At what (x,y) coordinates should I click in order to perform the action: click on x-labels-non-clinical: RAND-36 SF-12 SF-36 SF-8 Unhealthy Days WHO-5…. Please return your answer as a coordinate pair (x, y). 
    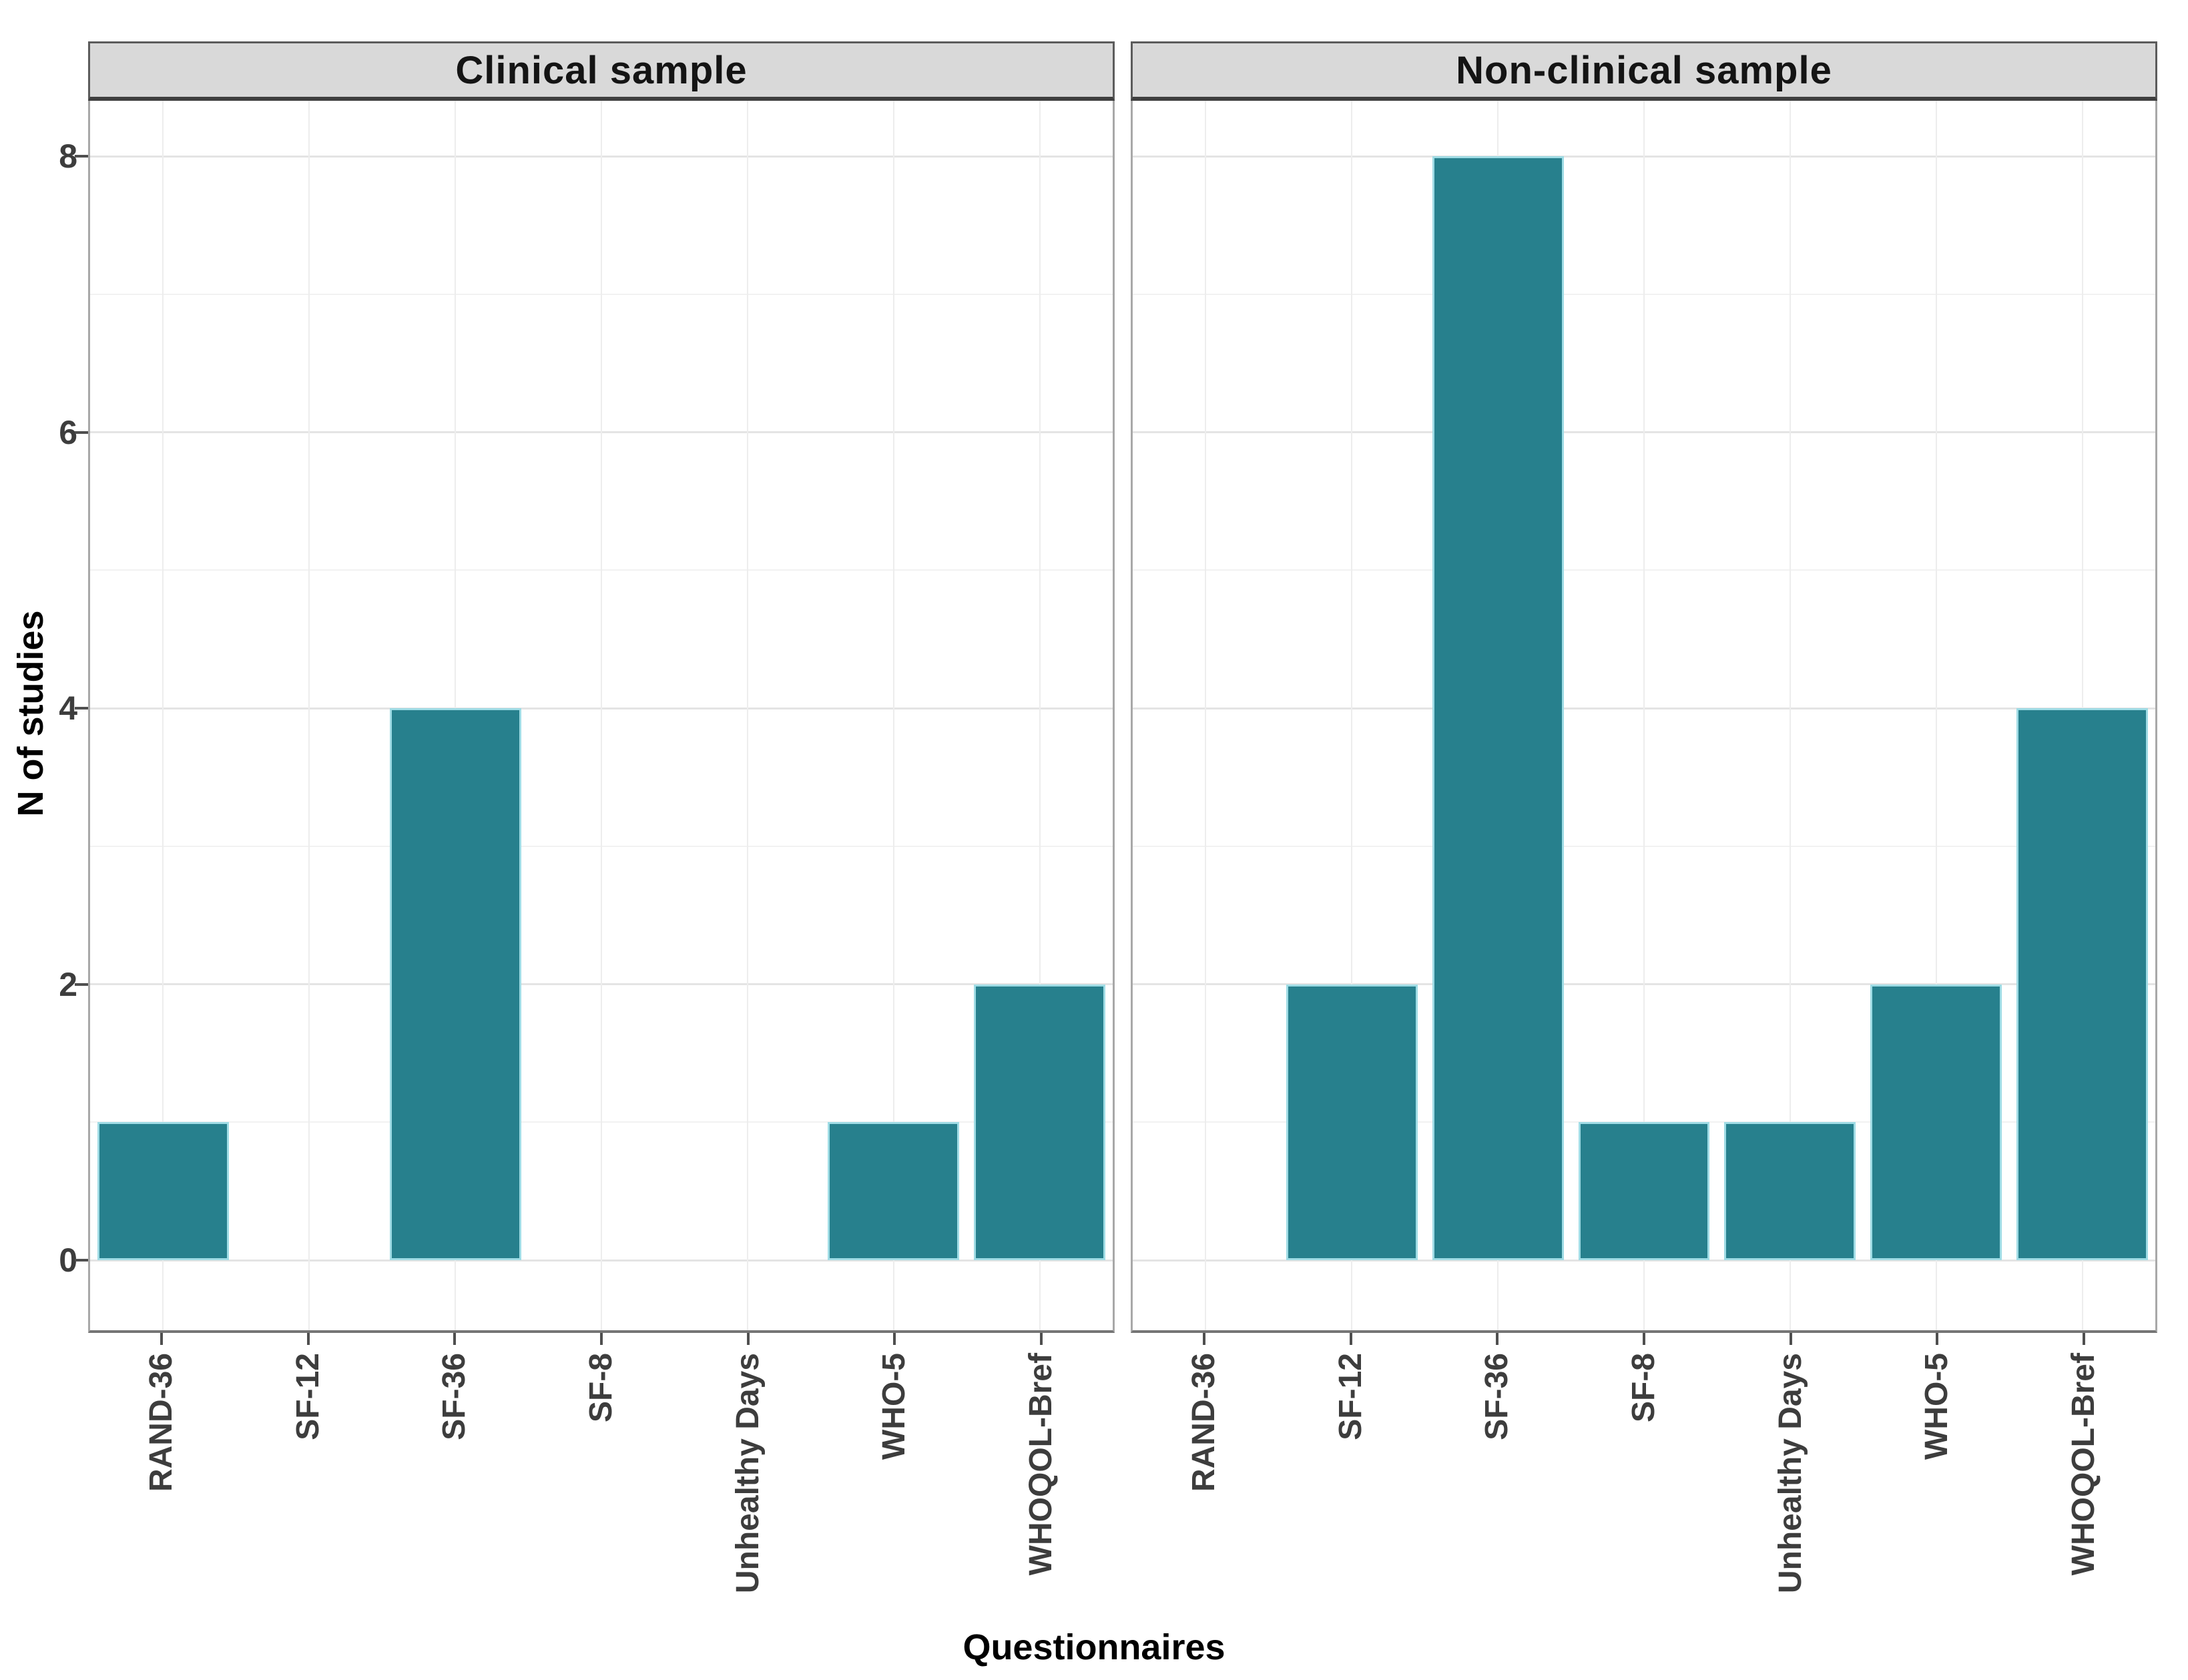
    Looking at the image, I should click on (1644, 1504).